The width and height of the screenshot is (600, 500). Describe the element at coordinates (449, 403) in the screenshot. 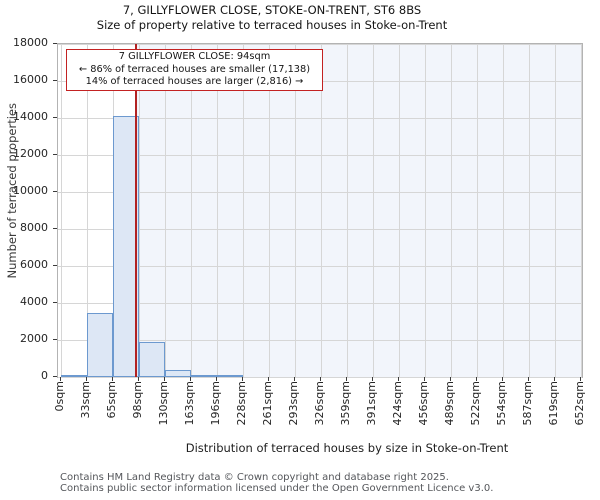

I see `x-tick-label: 489sqm` at that location.